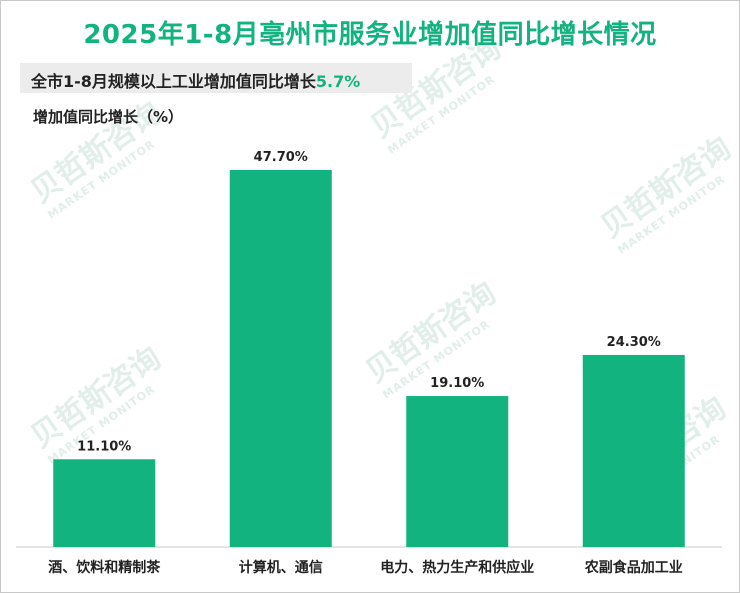 This screenshot has height=593, width=740. What do you see at coordinates (633, 567) in the screenshot?
I see `x-tick-label: 农副食品加工业` at bounding box center [633, 567].